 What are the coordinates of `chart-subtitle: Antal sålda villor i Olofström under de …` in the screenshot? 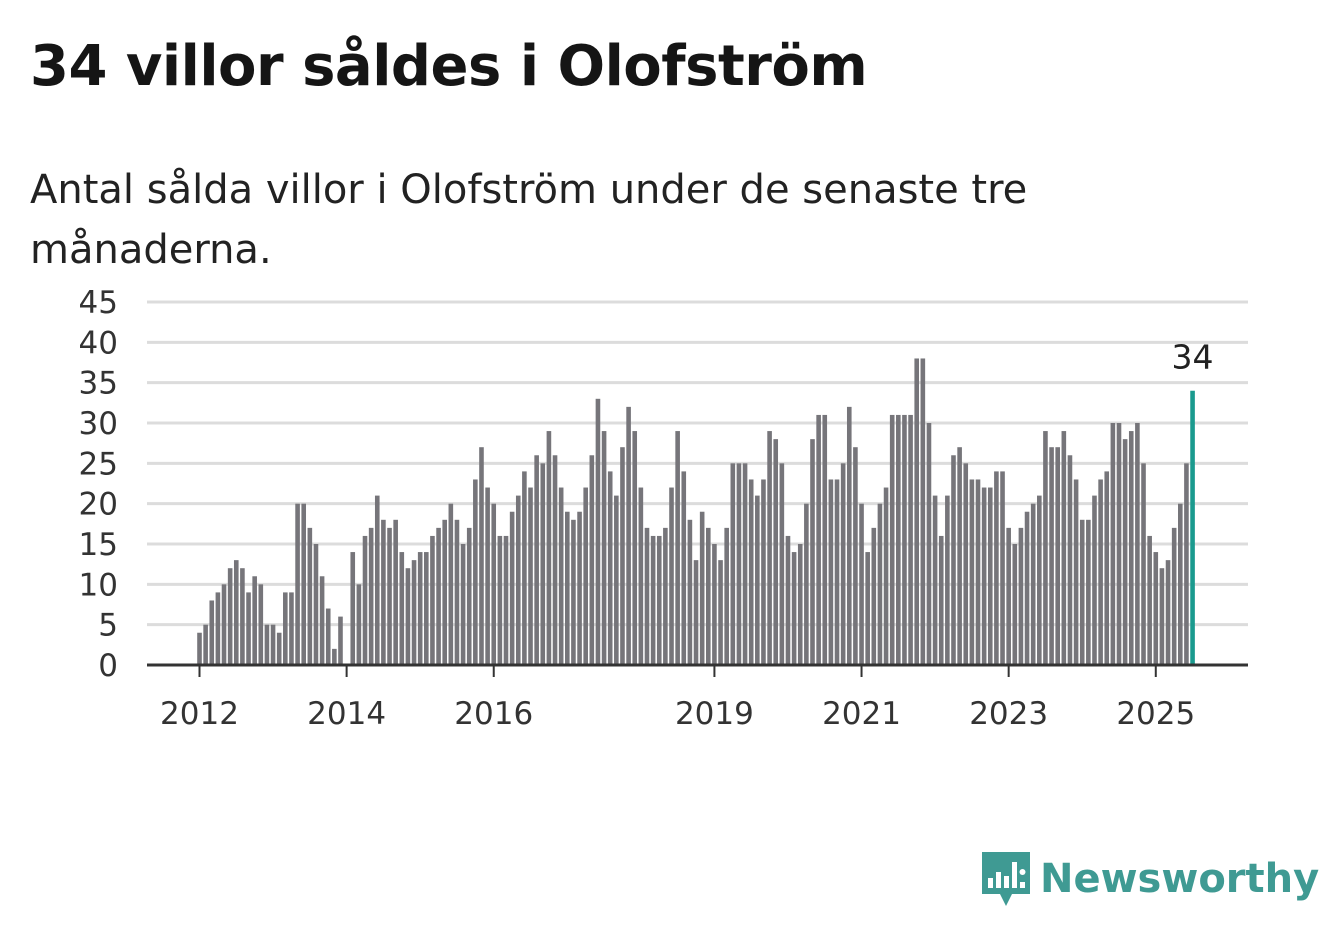 It's located at (529, 220).